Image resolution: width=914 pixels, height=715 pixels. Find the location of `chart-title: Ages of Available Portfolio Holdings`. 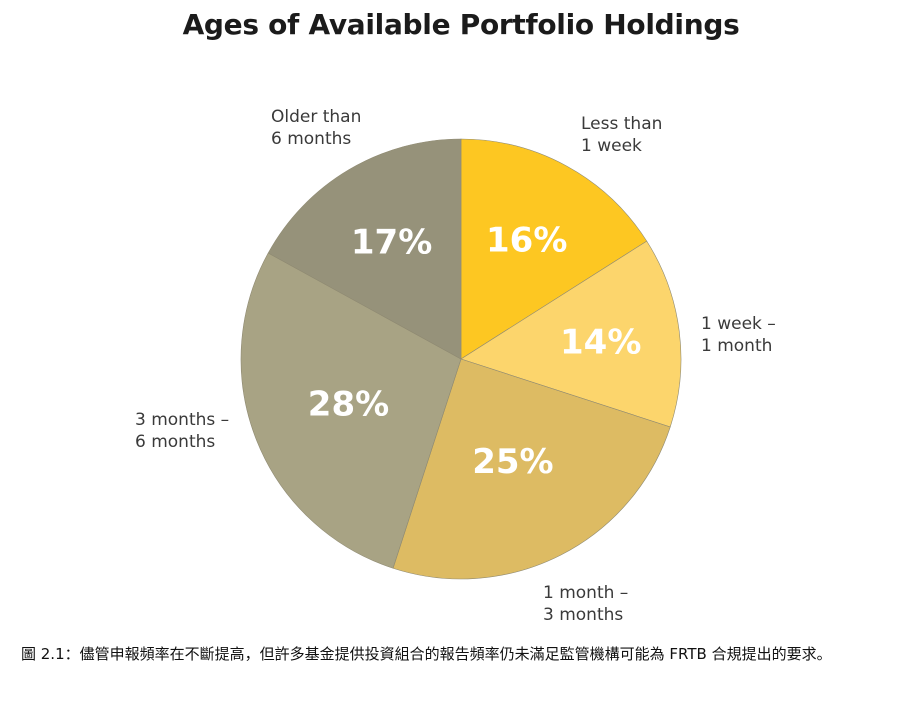

chart-title: Ages of Available Portfolio Holdings is located at coordinates (461, 24).